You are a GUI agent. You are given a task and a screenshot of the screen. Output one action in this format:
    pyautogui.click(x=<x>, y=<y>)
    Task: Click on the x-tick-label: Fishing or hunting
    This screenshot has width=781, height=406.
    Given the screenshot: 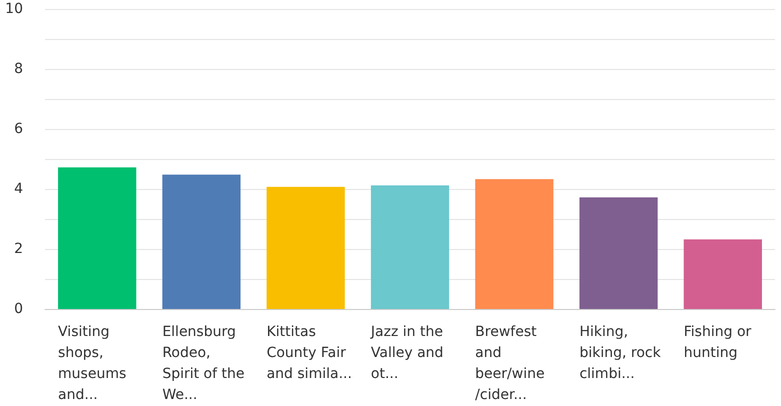 What is the action you would take?
    pyautogui.click(x=718, y=343)
    